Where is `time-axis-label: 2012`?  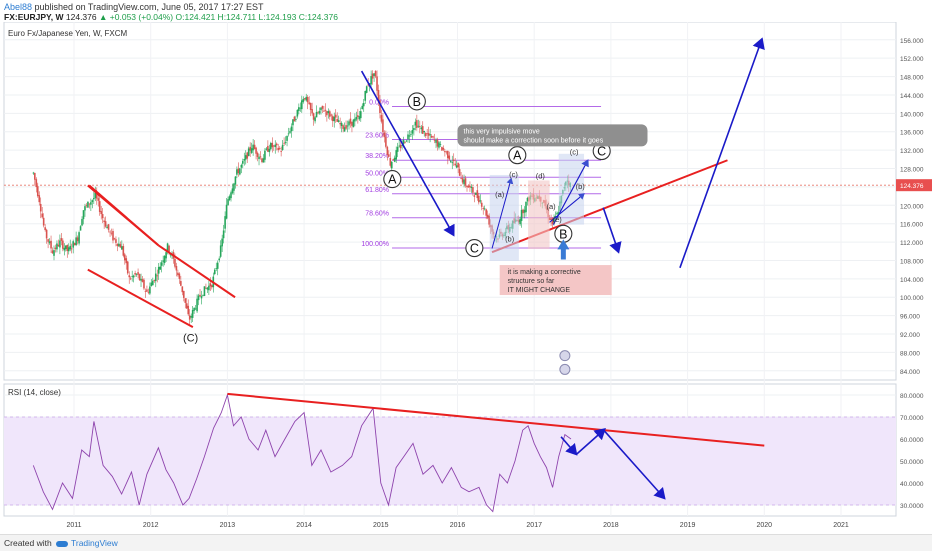 time-axis-label: 2012 is located at coordinates (151, 525).